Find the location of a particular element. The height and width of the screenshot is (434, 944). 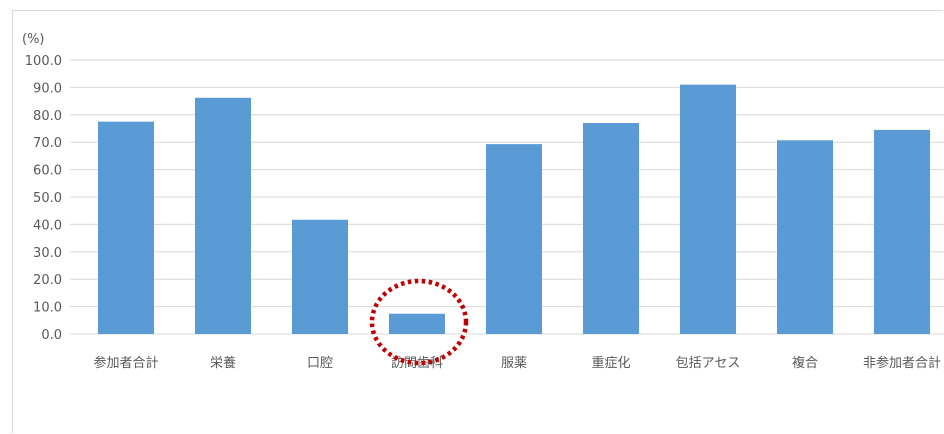

x-tick-label: 服薬 is located at coordinates (514, 363).